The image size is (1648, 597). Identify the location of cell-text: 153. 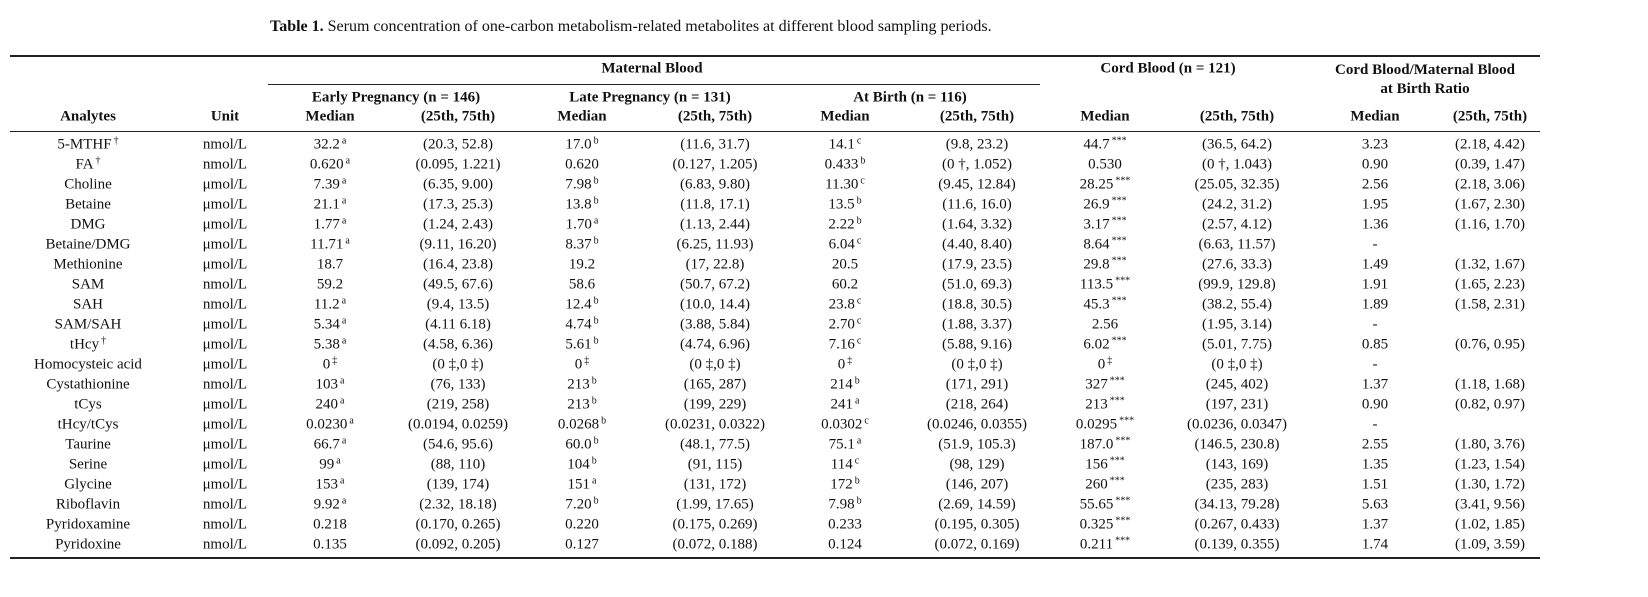
(327, 484).